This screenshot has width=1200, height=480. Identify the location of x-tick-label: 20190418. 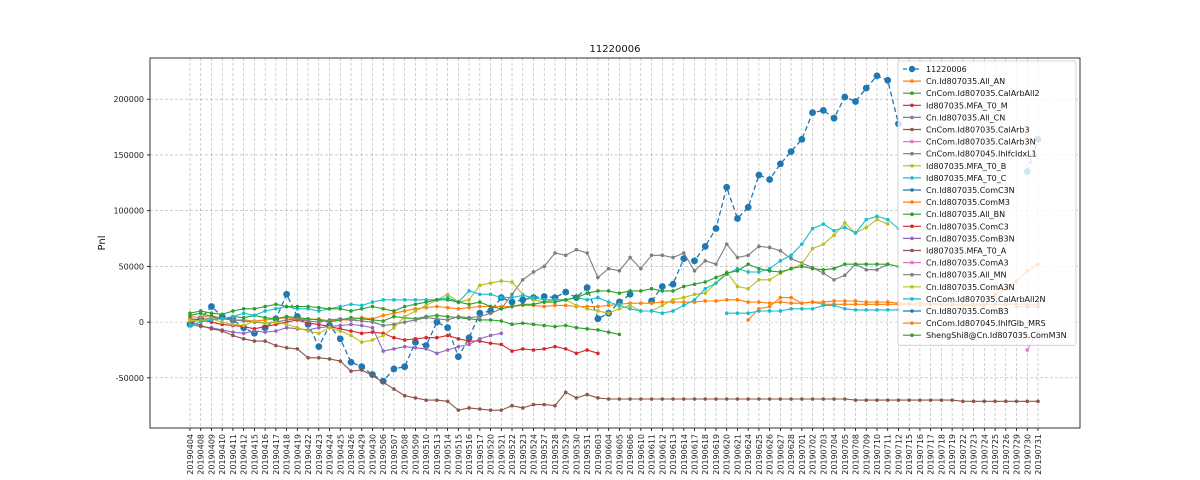
(287, 454).